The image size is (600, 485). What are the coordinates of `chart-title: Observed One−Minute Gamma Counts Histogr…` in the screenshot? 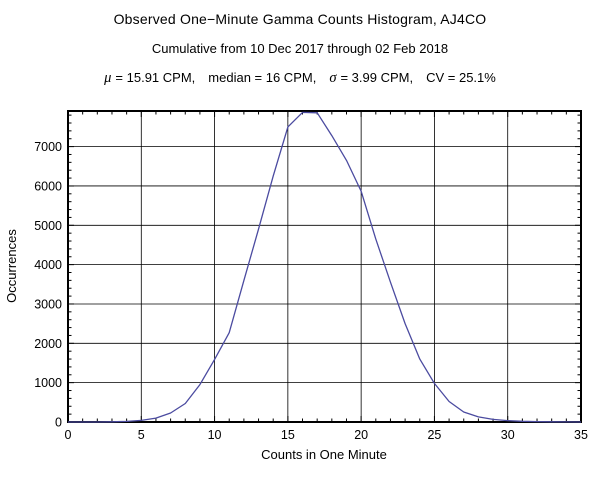 It's located at (300, 19).